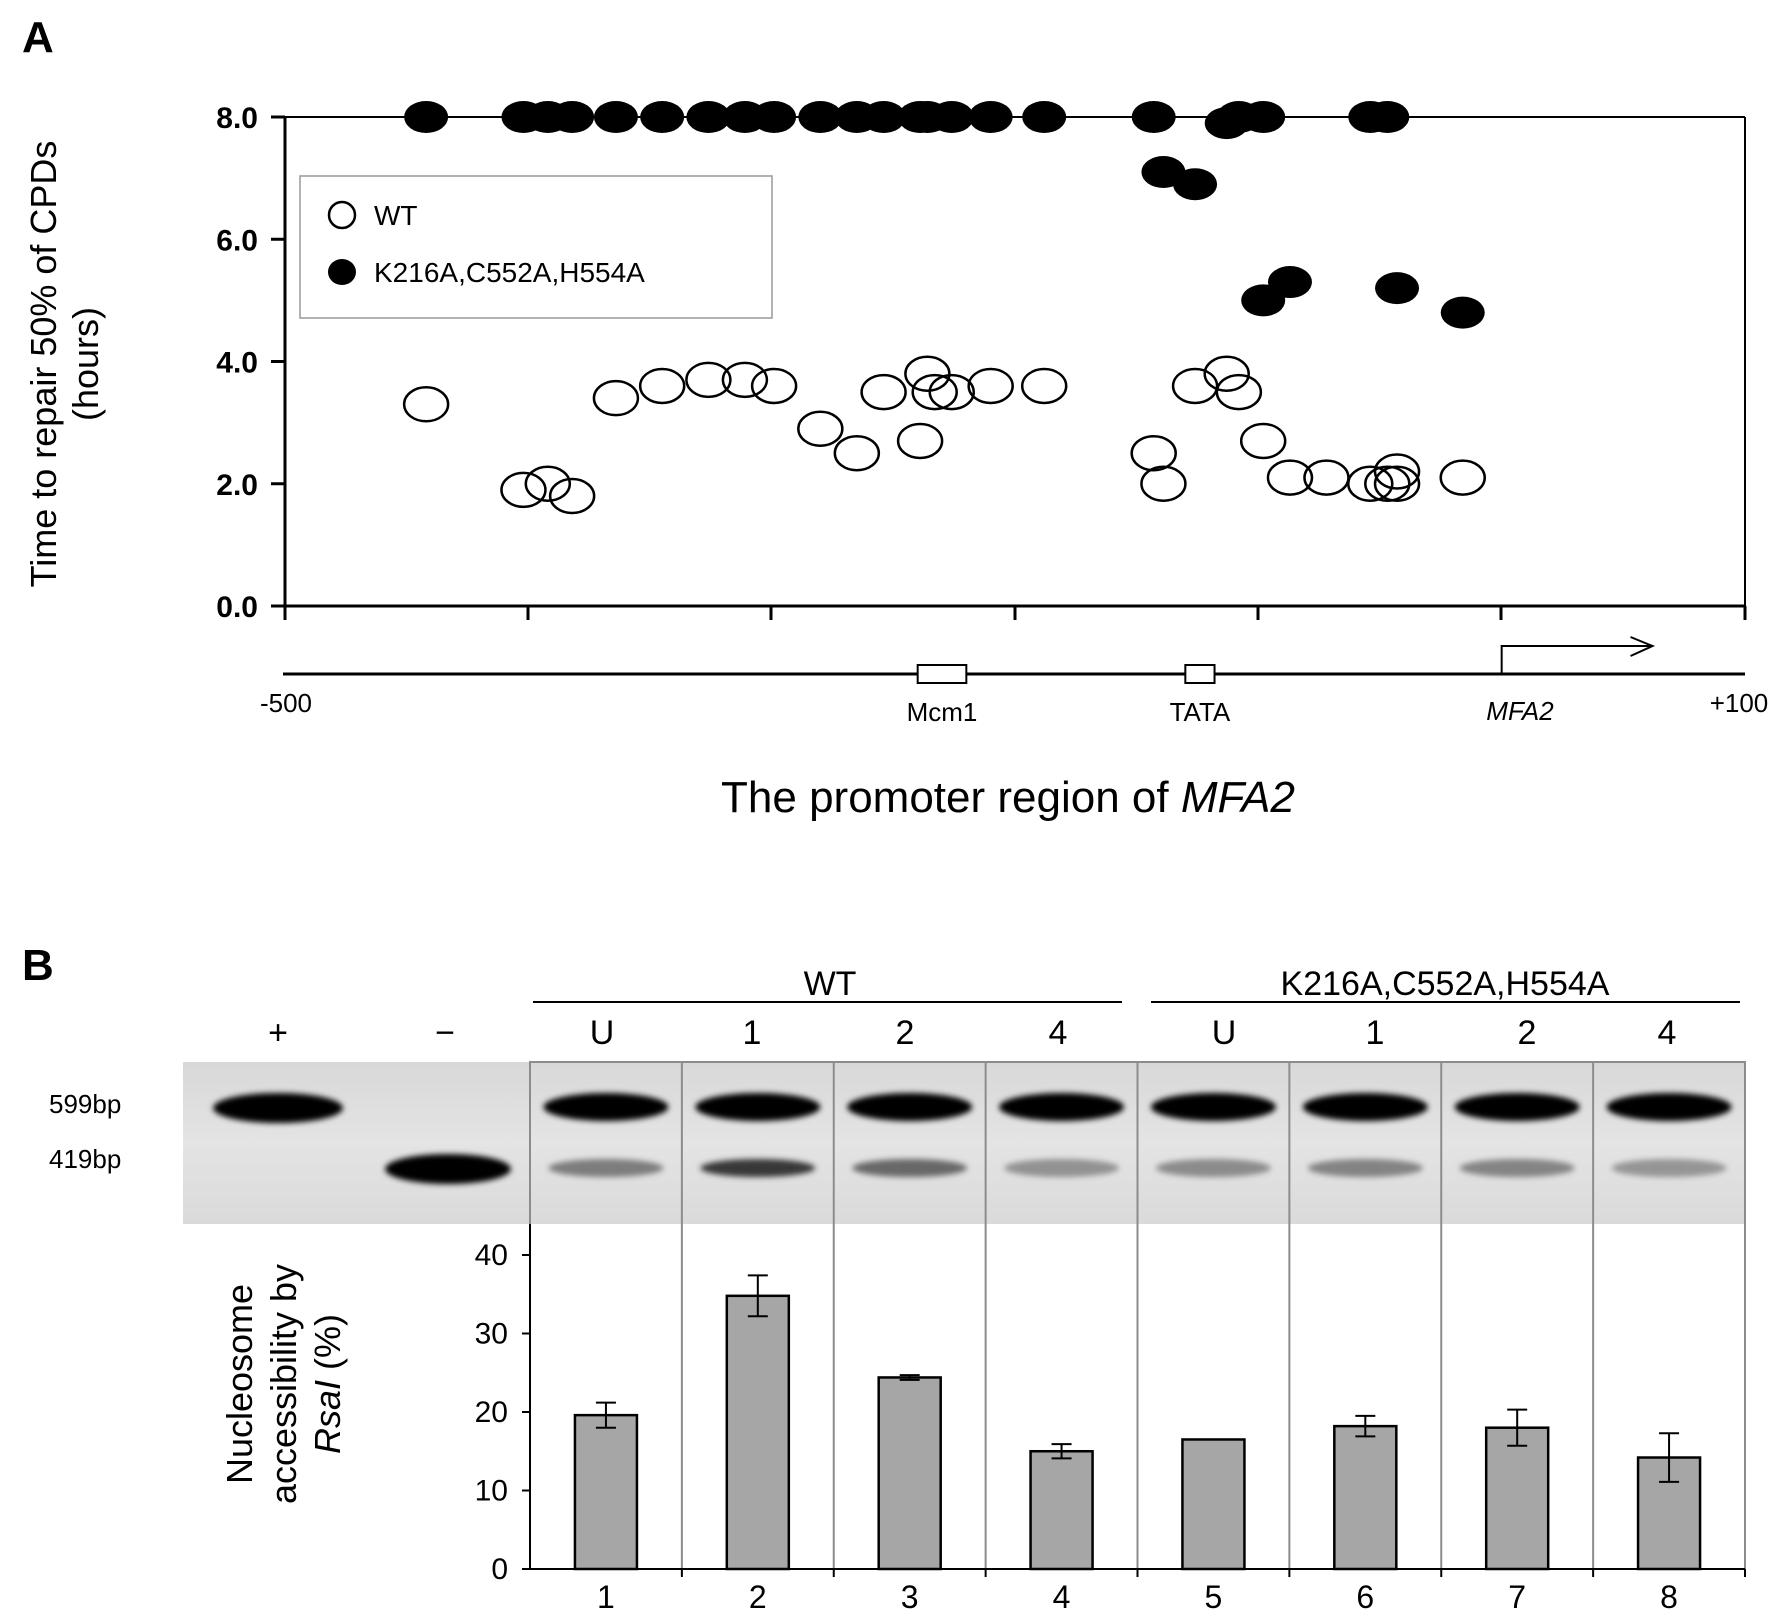 The height and width of the screenshot is (1623, 1792). Describe the element at coordinates (1576, 659) in the screenshot. I see `gene-arrow-icon` at that location.